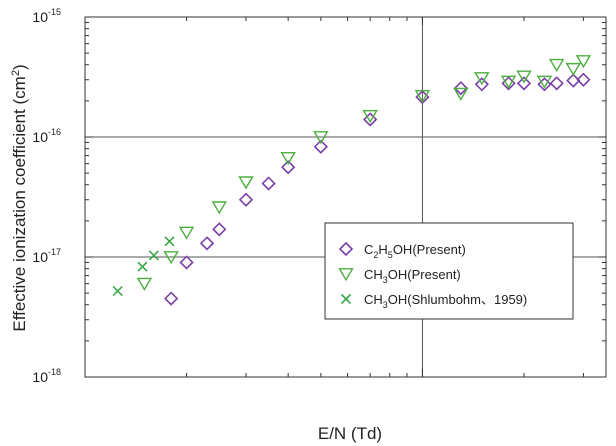  Describe the element at coordinates (375, 255) in the screenshot. I see `legend-label-subscript: 2` at that location.